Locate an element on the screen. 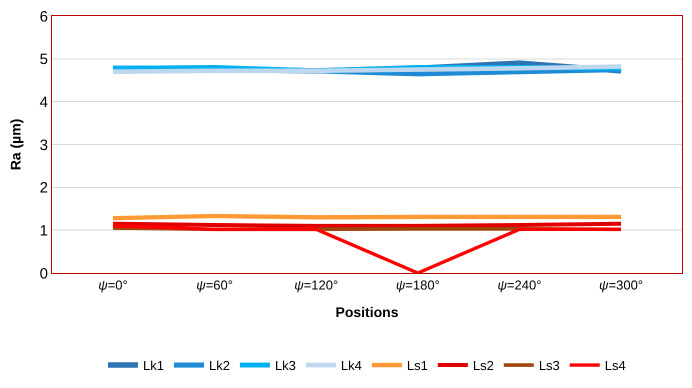 The width and height of the screenshot is (692, 388). legend-label: Ls3 is located at coordinates (549, 366).